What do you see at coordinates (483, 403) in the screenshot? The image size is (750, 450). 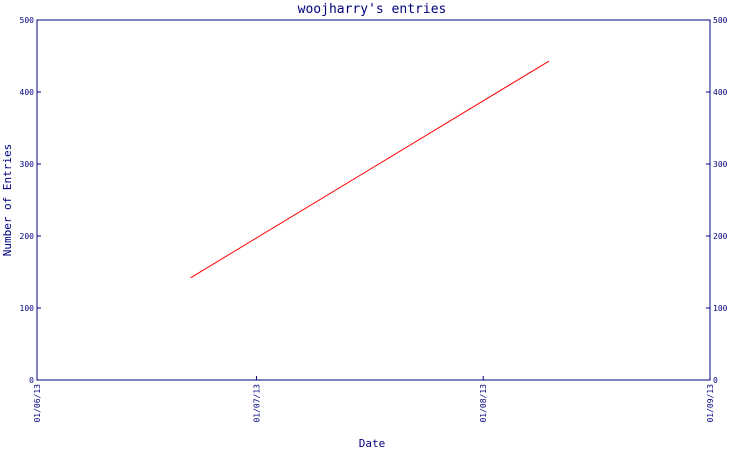 I see `x-tick-label: 01/08/13` at bounding box center [483, 403].